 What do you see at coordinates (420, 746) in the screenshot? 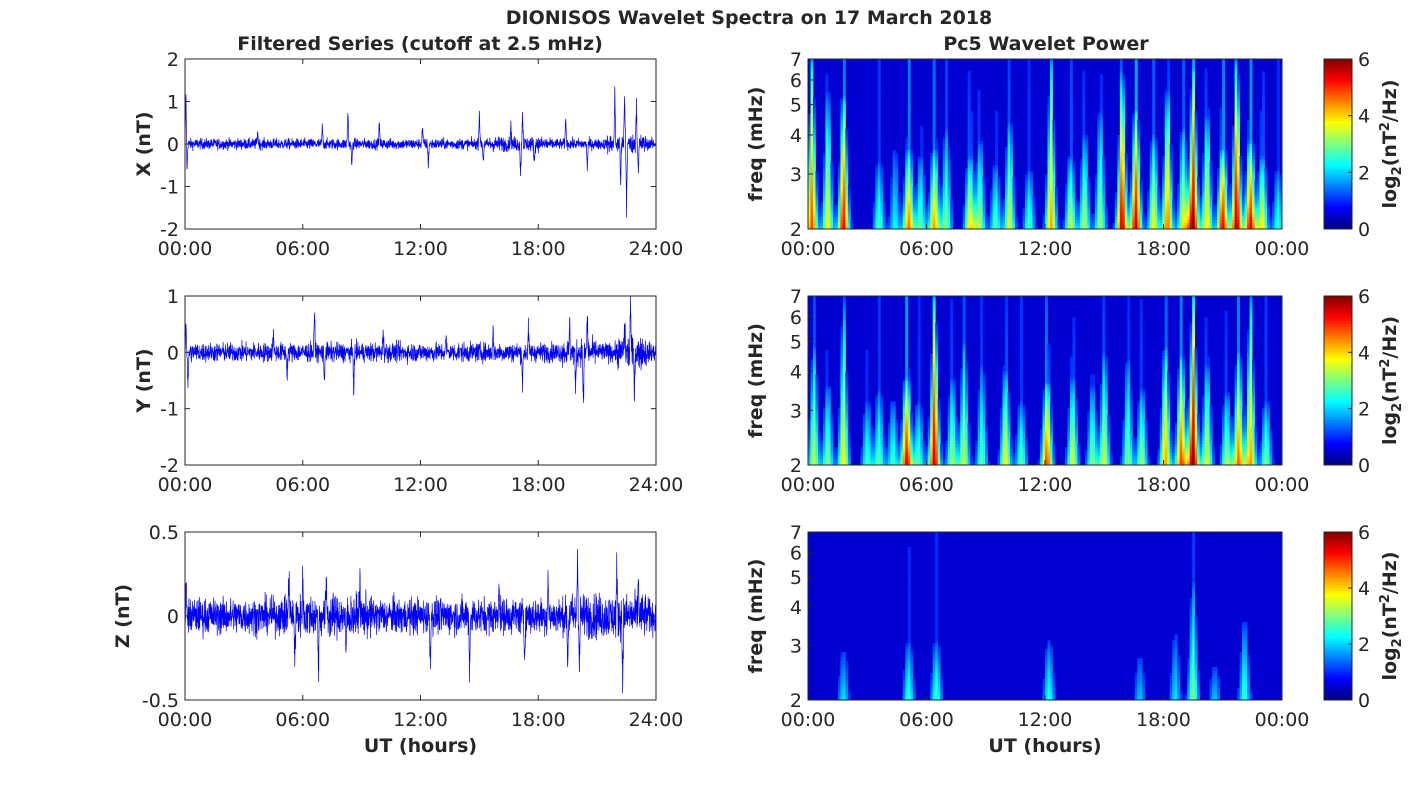
I see `x-axis-label: UT (hours)` at bounding box center [420, 746].